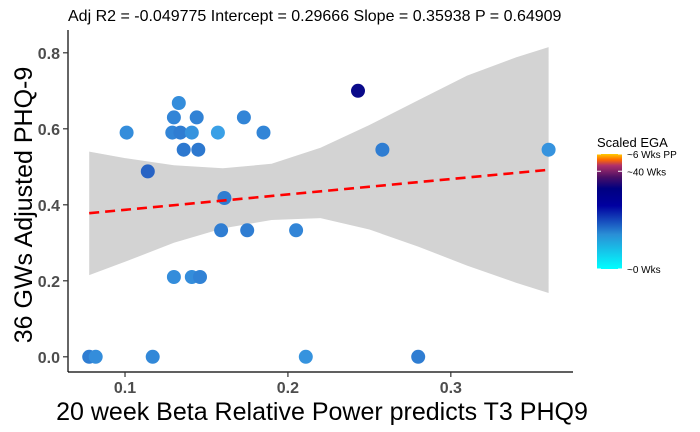 The image size is (700, 432). I want to click on legend-colorbar, so click(609, 211).